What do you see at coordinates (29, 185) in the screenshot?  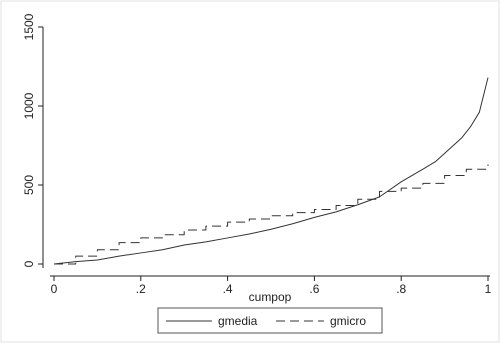 I see `y-tick-label: 500` at bounding box center [29, 185].